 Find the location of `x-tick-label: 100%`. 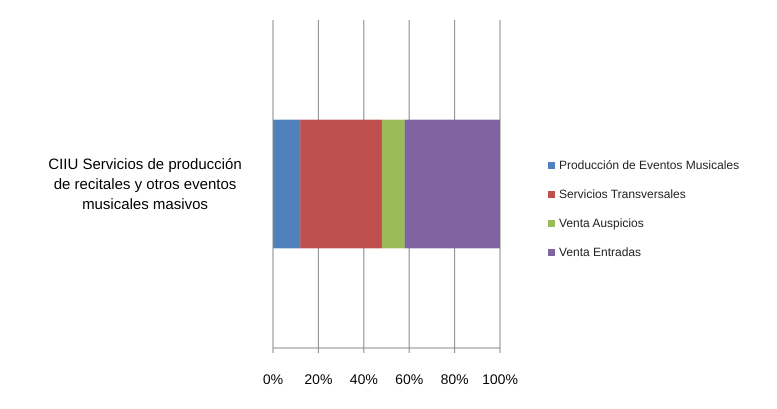

x-tick-label: 100% is located at coordinates (500, 379).